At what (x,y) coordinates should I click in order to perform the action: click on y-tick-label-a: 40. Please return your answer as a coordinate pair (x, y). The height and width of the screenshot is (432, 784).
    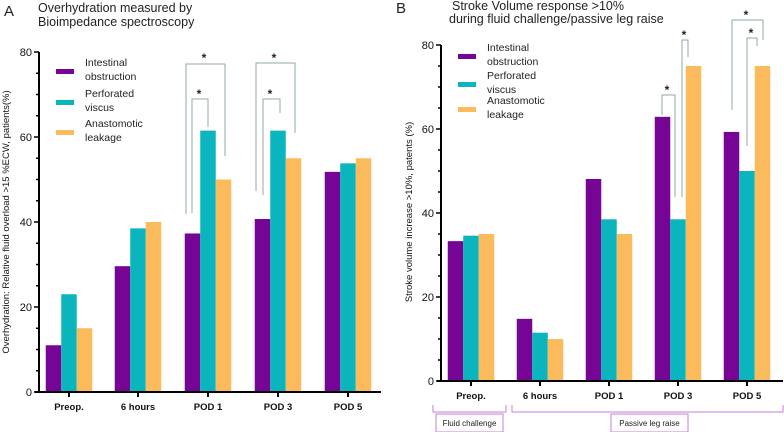
    Looking at the image, I should click on (26, 223).